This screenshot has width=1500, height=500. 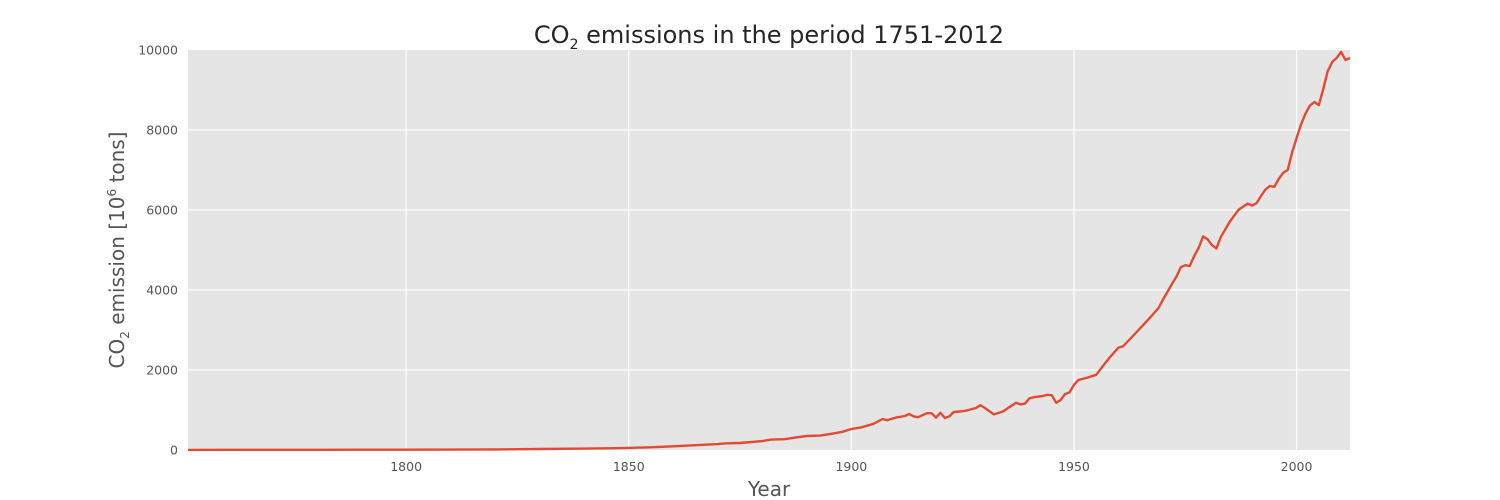 What do you see at coordinates (406, 466) in the screenshot?
I see `x-tick-label: 1800` at bounding box center [406, 466].